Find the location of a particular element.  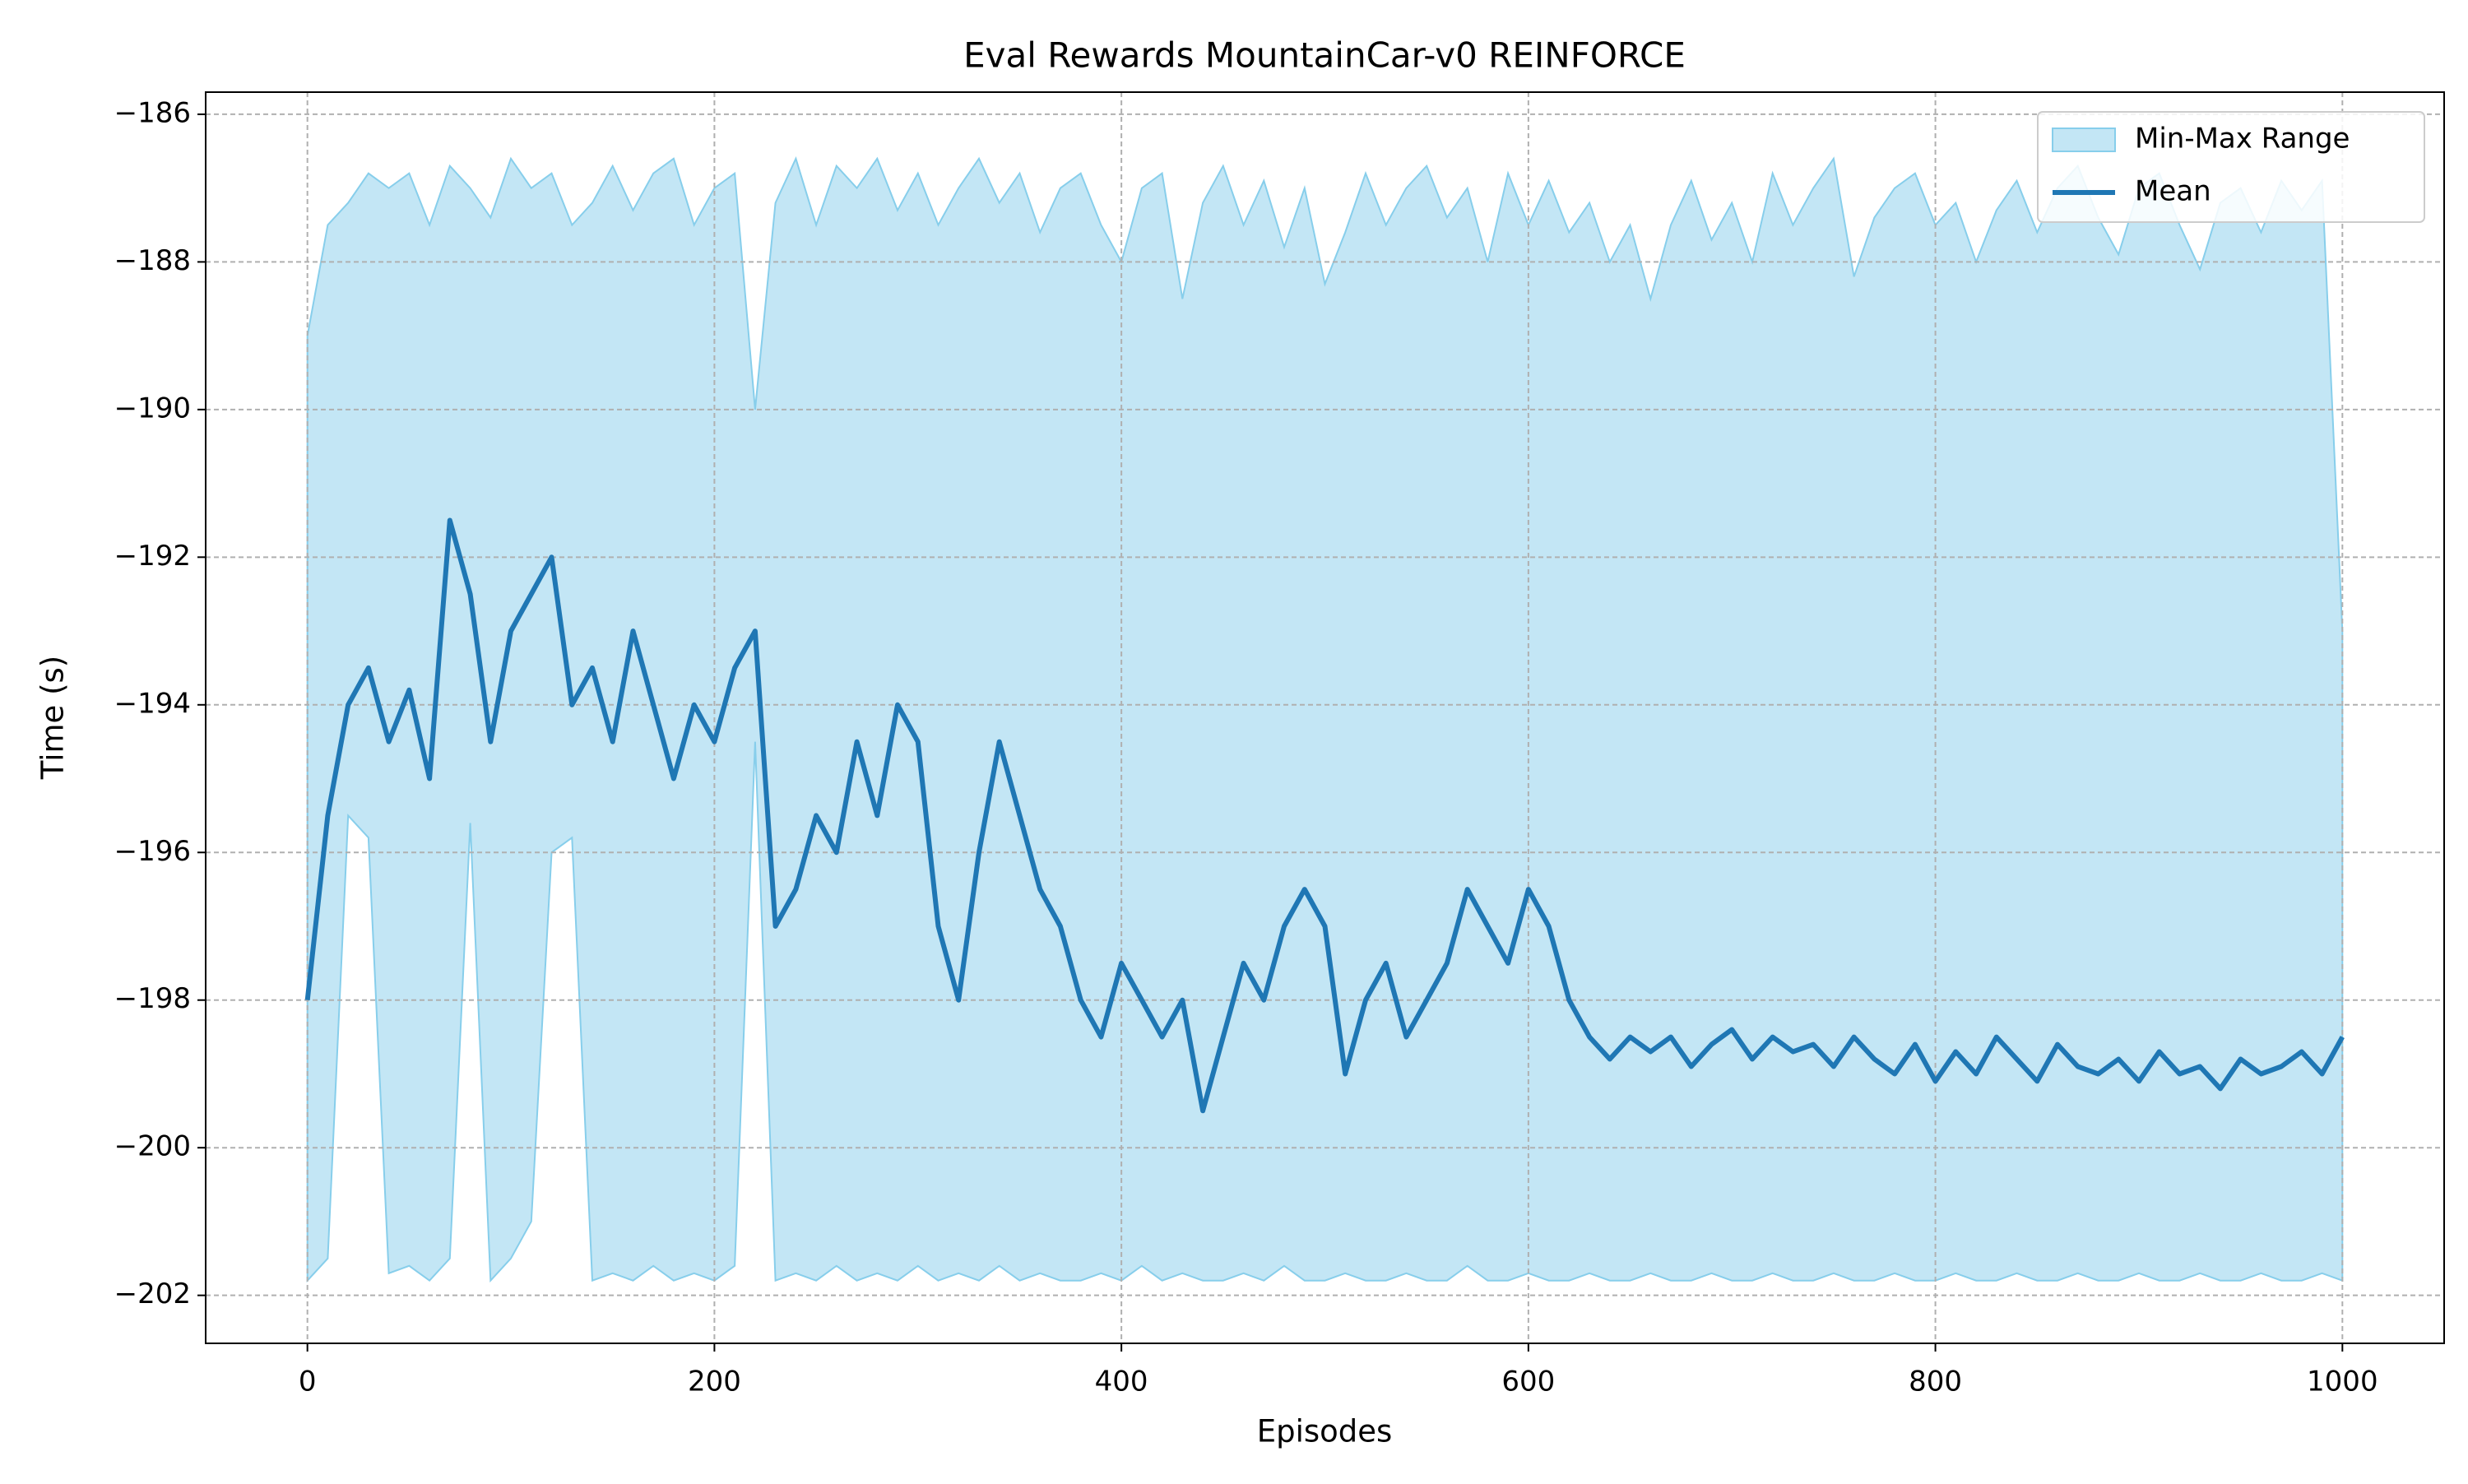

legend-label: Min-Max Range is located at coordinates (2242, 139).